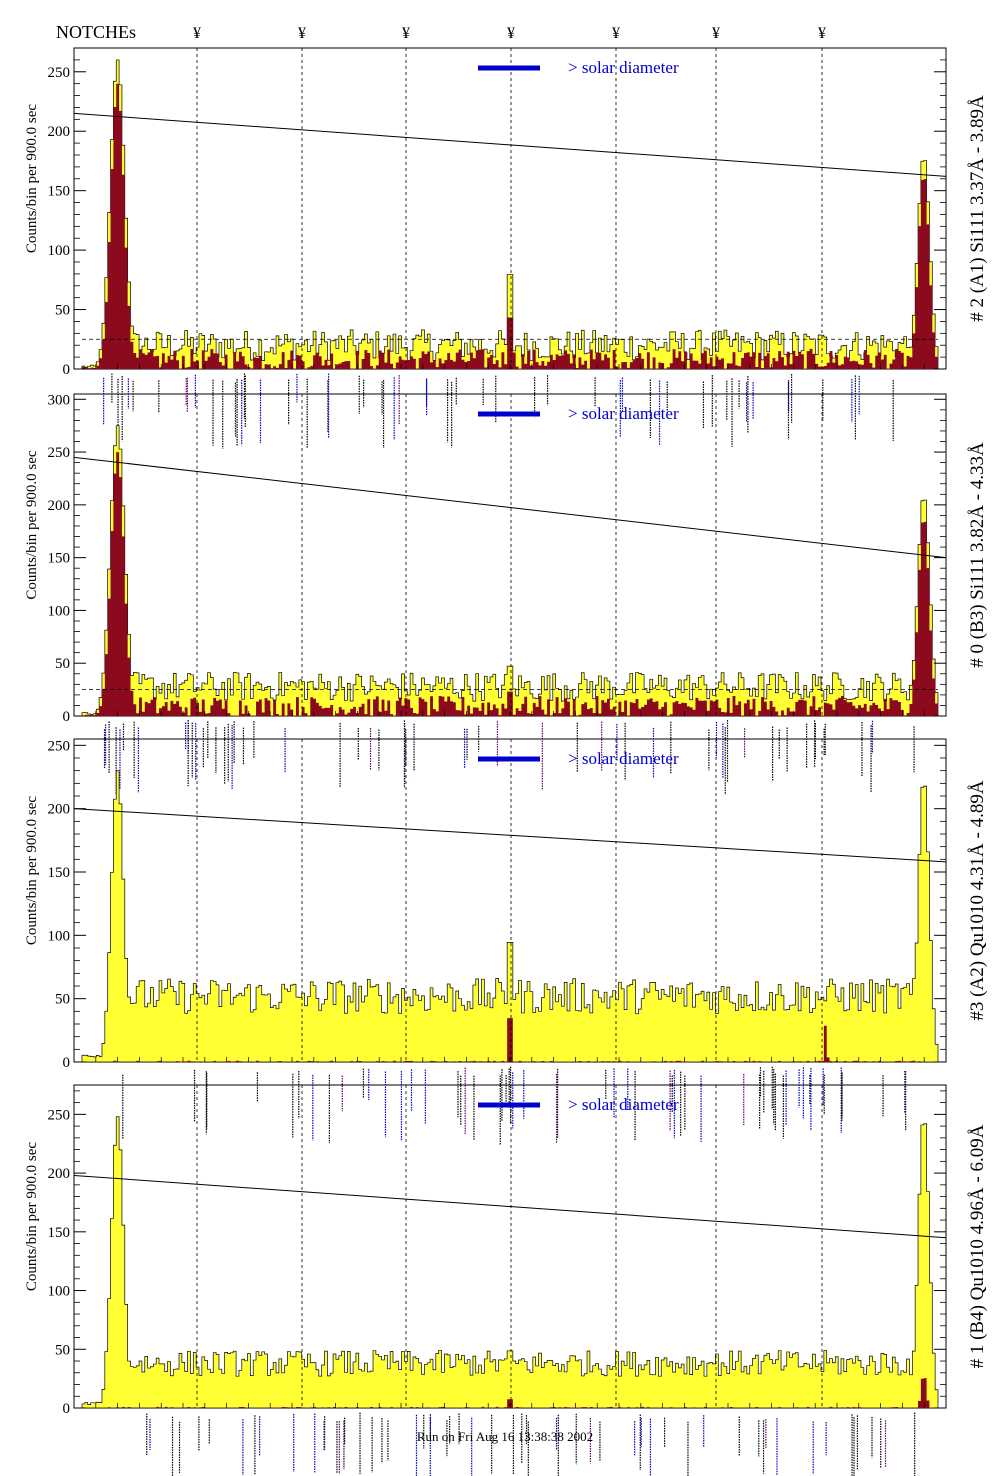 The image size is (1004, 1476). What do you see at coordinates (977, 900) in the screenshot?
I see `channel-label: #3 (A2) Qu1010 4.31Å - 4.89Å` at bounding box center [977, 900].